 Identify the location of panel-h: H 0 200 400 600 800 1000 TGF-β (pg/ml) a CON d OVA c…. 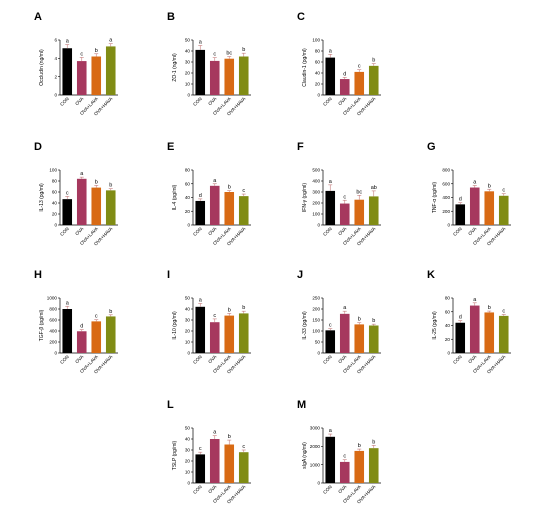
(76, 322).